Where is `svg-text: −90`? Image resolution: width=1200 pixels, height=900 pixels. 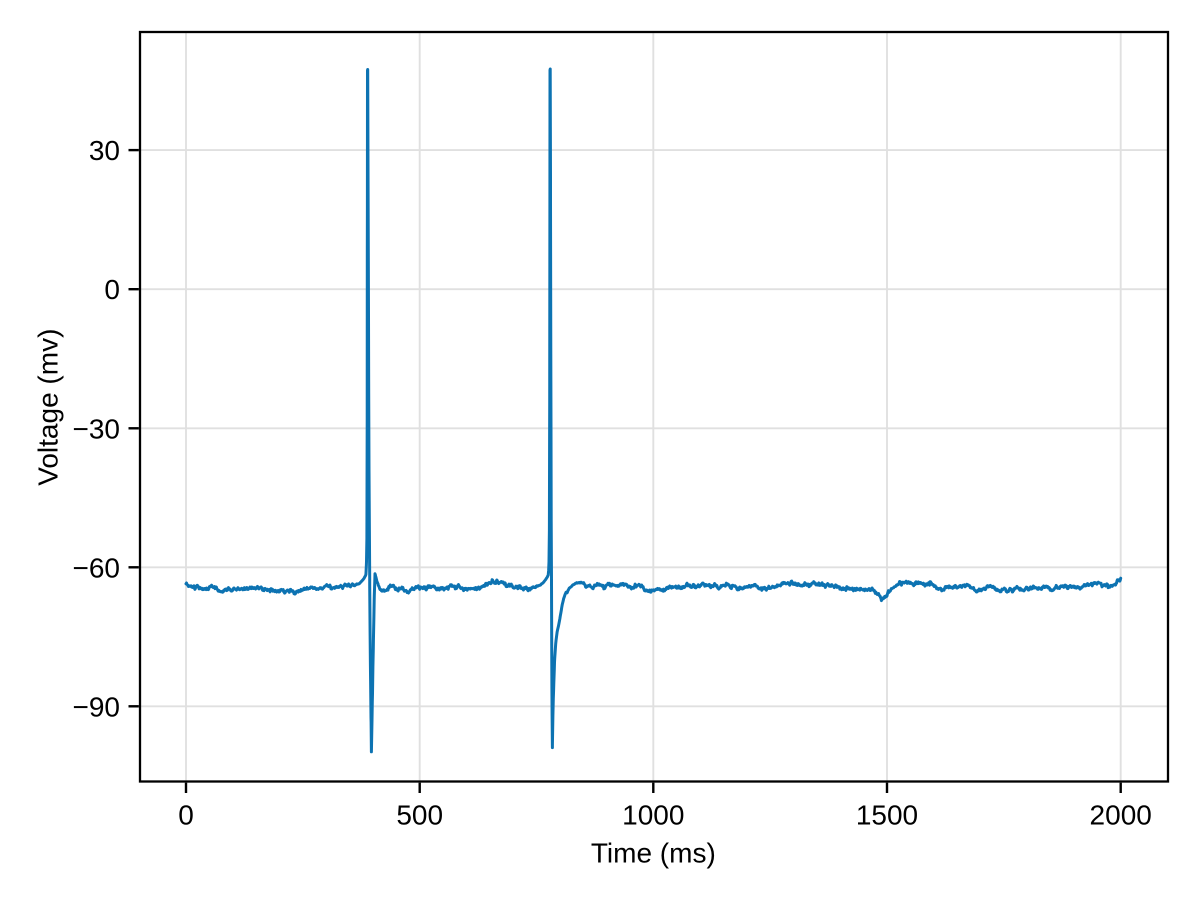
svg-text: −90 is located at coordinates (97, 706).